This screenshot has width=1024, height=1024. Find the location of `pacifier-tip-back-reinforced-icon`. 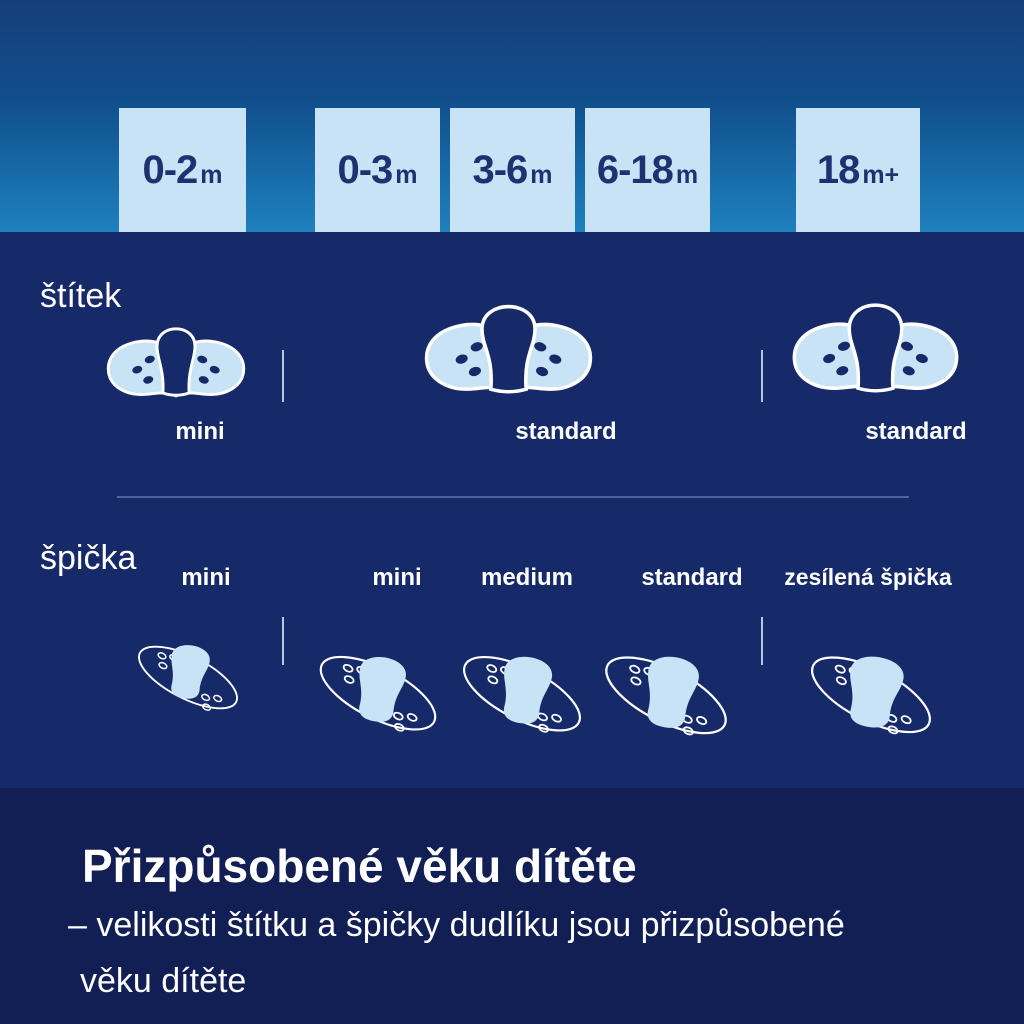

pacifier-tip-back-reinforced-icon is located at coordinates (871, 695).